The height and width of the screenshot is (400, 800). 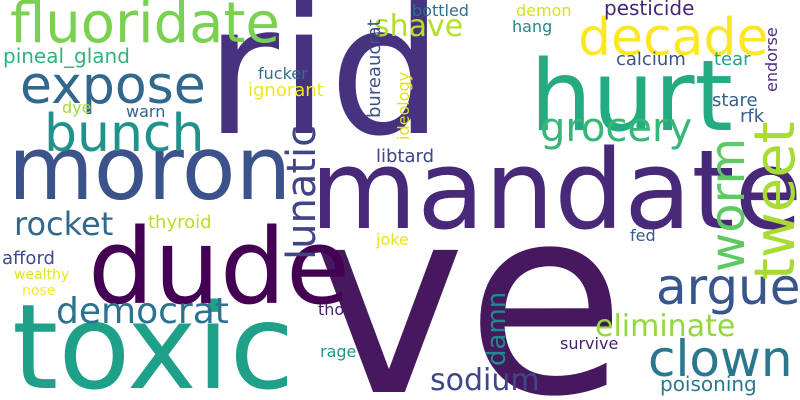 I want to click on word-hurt: hurt, so click(x=631, y=97).